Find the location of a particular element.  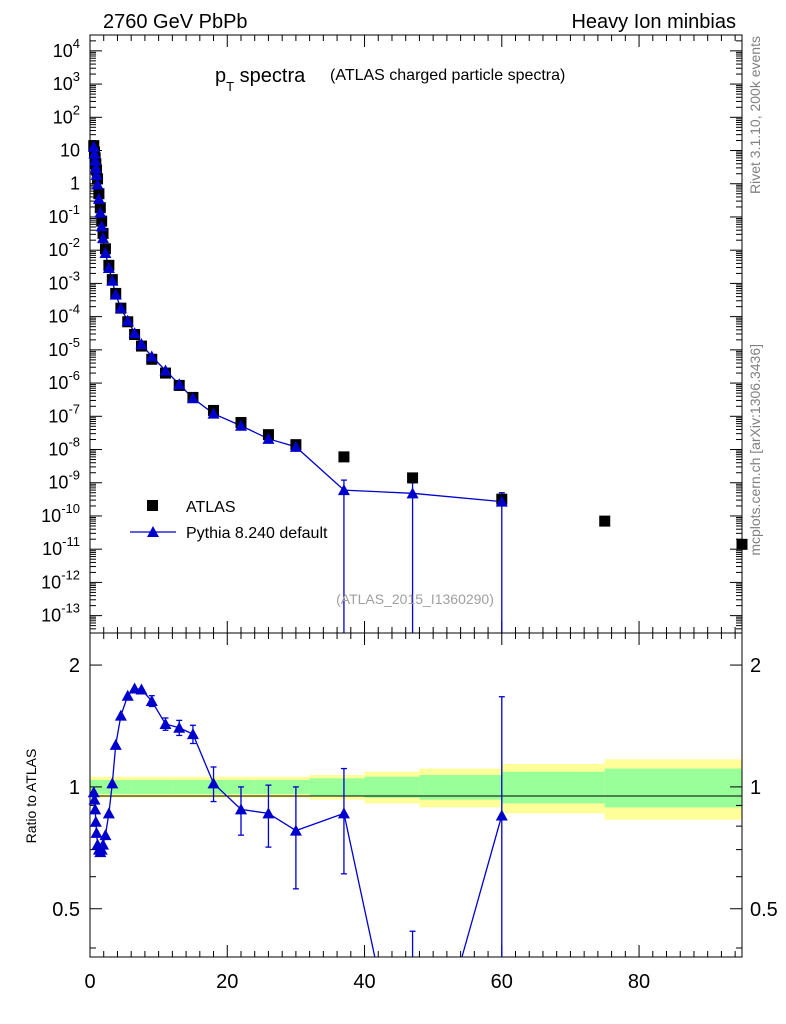

tick-exponent: -4 is located at coordinates (74, 309).